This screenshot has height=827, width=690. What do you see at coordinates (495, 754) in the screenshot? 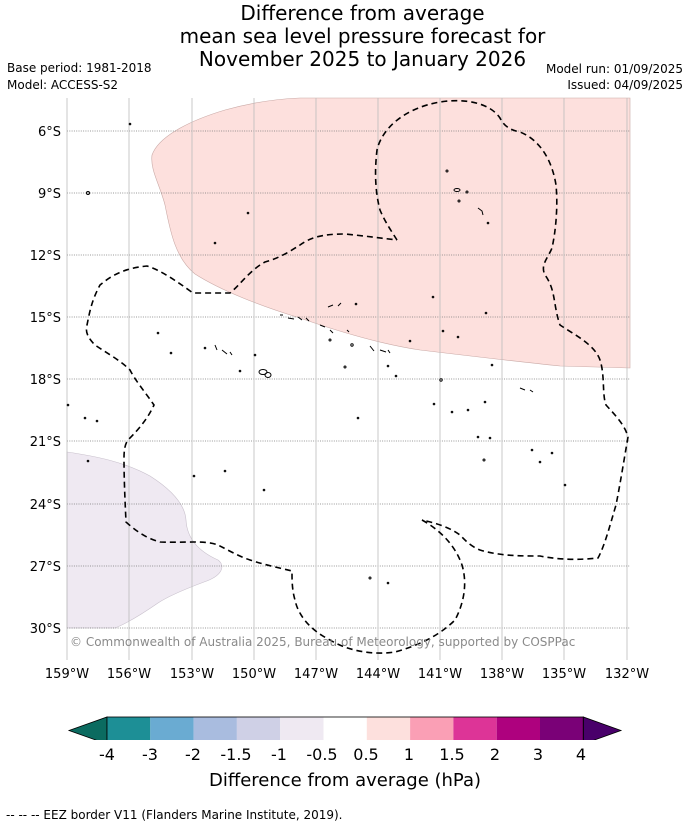
I see `colorbar-tick-label: 2` at bounding box center [495, 754].